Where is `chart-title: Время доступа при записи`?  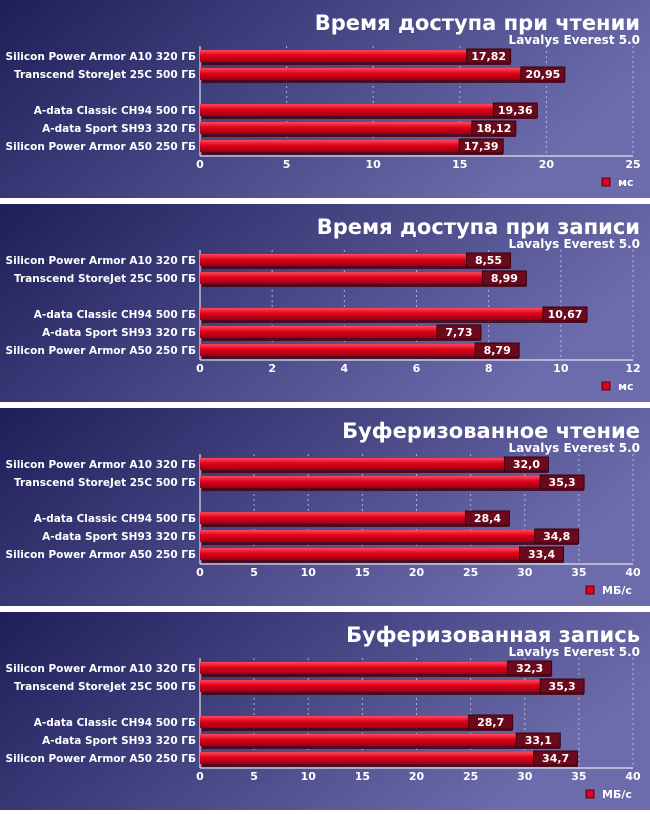
chart-title: Время доступа при записи is located at coordinates (478, 227).